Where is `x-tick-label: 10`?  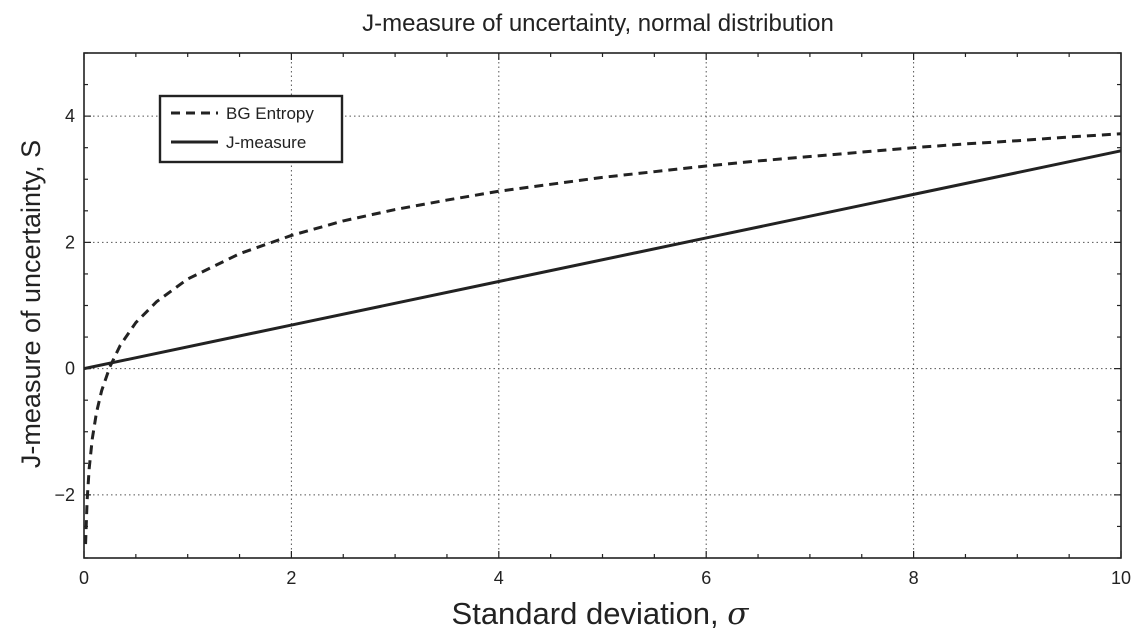
x-tick-label: 10 is located at coordinates (1121, 578).